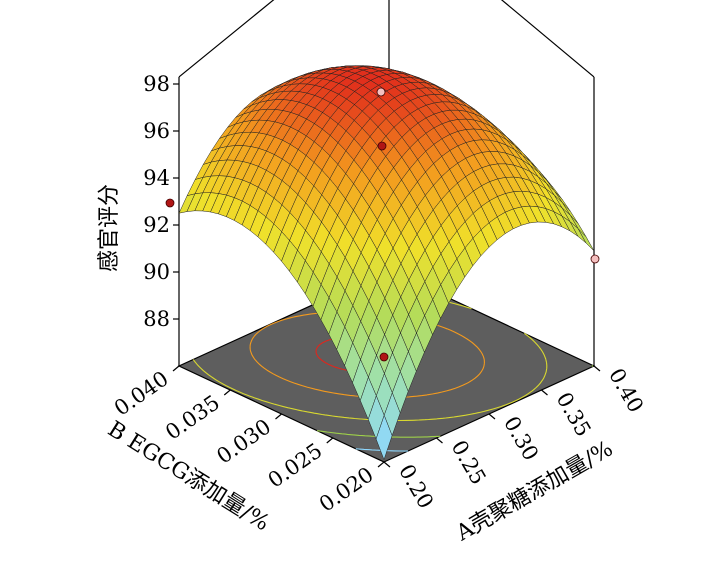  I want to click on y-tick-label: 0.025, so click(295, 465).